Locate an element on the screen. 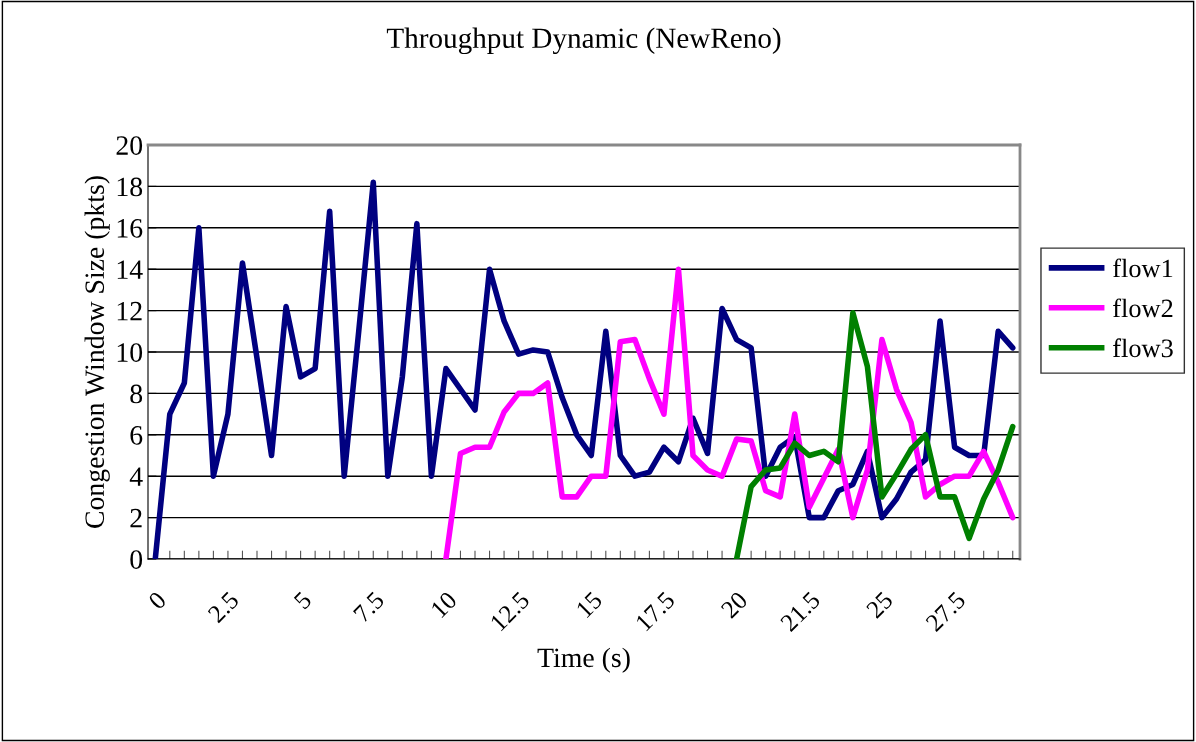  y-tick-label: 14 is located at coordinates (130, 269).